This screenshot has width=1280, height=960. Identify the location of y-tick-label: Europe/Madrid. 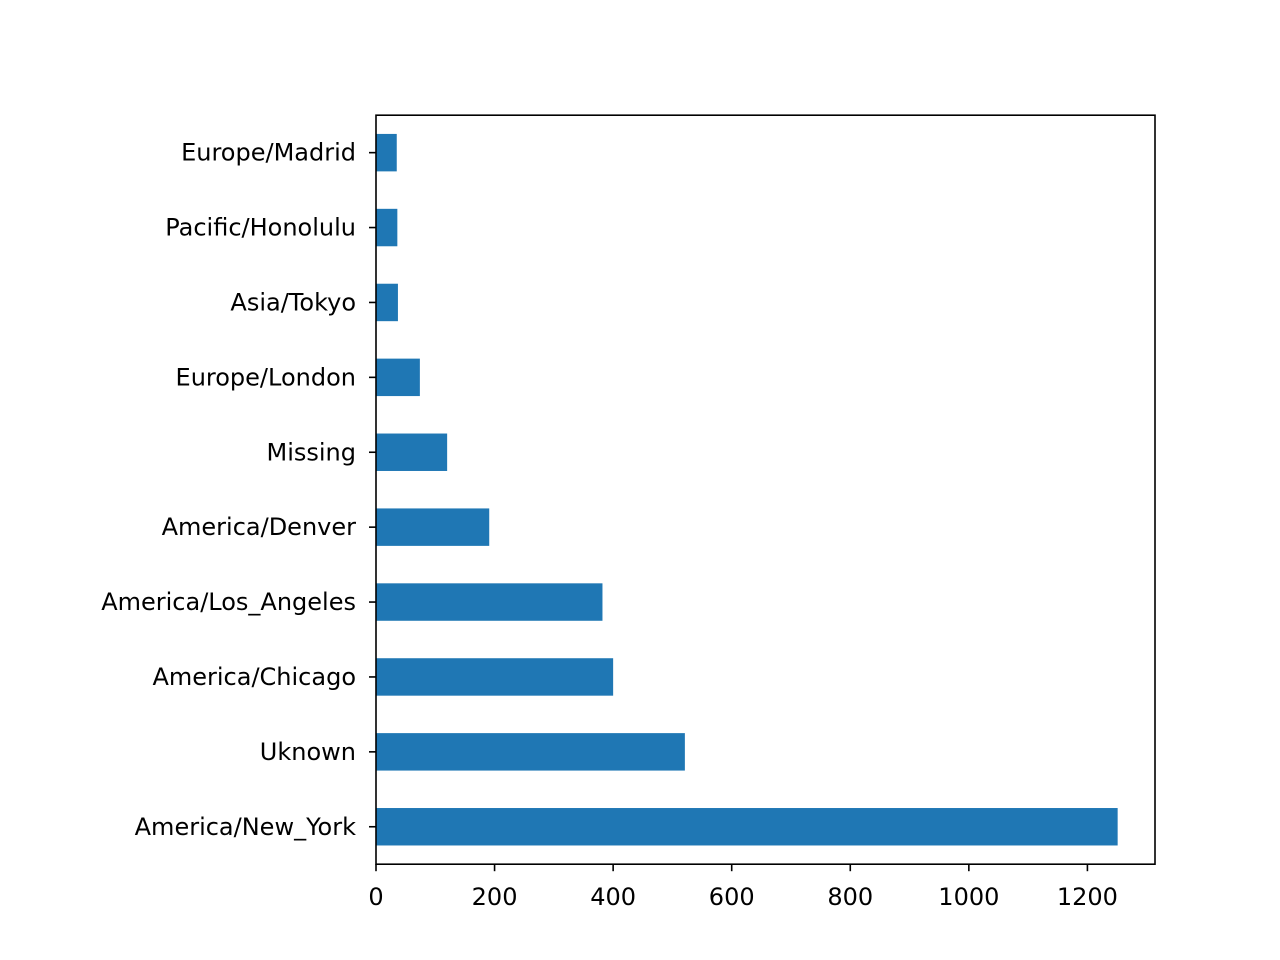
(268, 153).